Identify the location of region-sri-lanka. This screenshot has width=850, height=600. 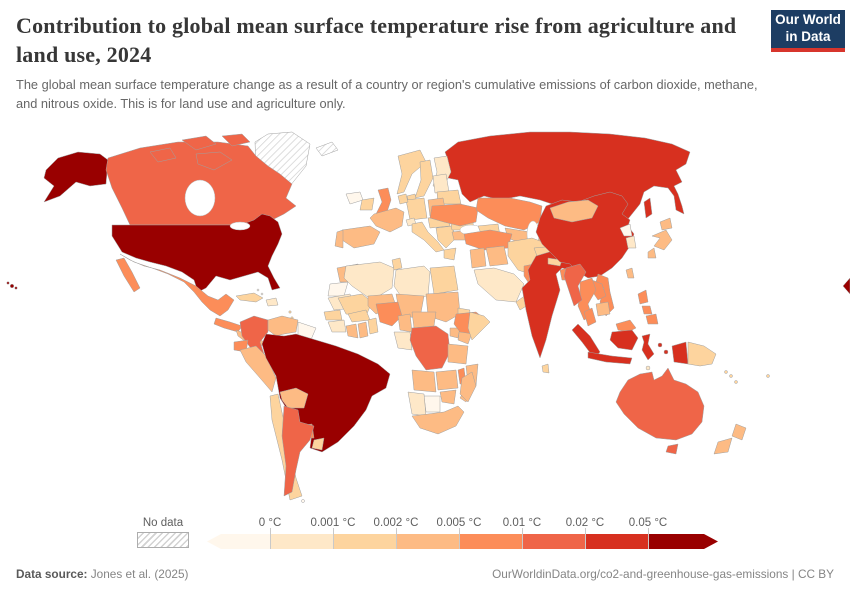
(545, 368).